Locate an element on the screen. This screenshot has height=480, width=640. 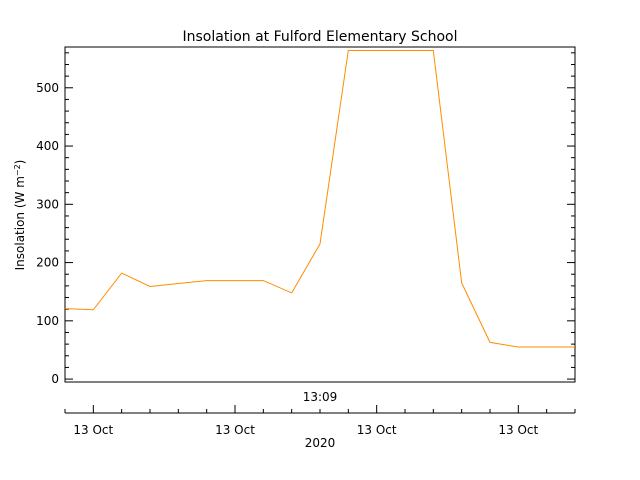
x-time-label: 13:09 is located at coordinates (320, 397).